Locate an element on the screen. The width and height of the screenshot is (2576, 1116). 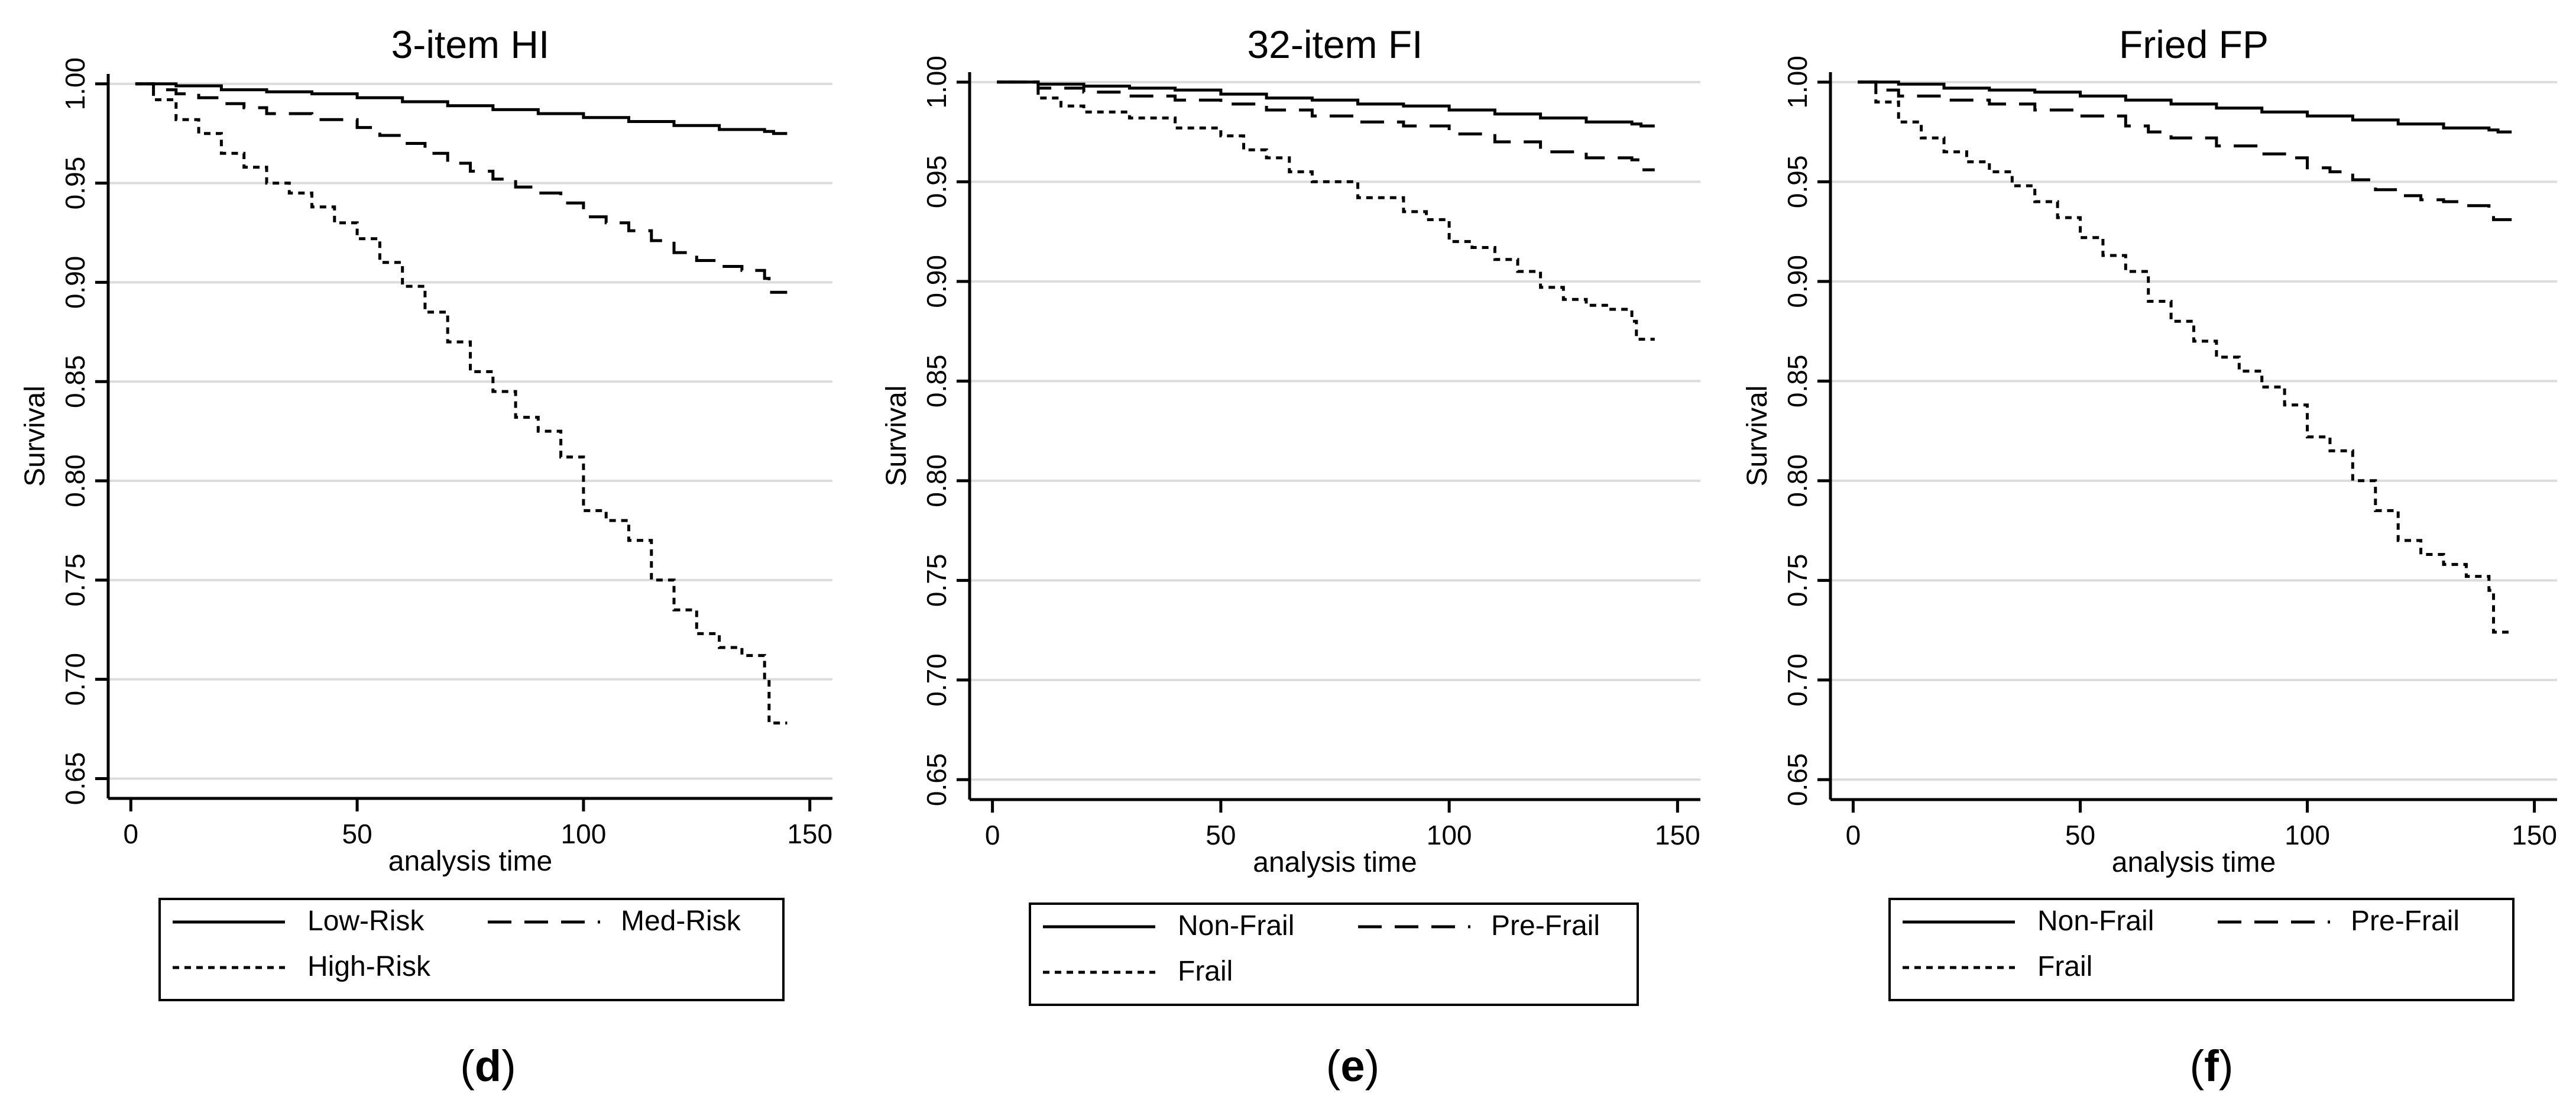
chart-title: 32-item FI is located at coordinates (1335, 44).